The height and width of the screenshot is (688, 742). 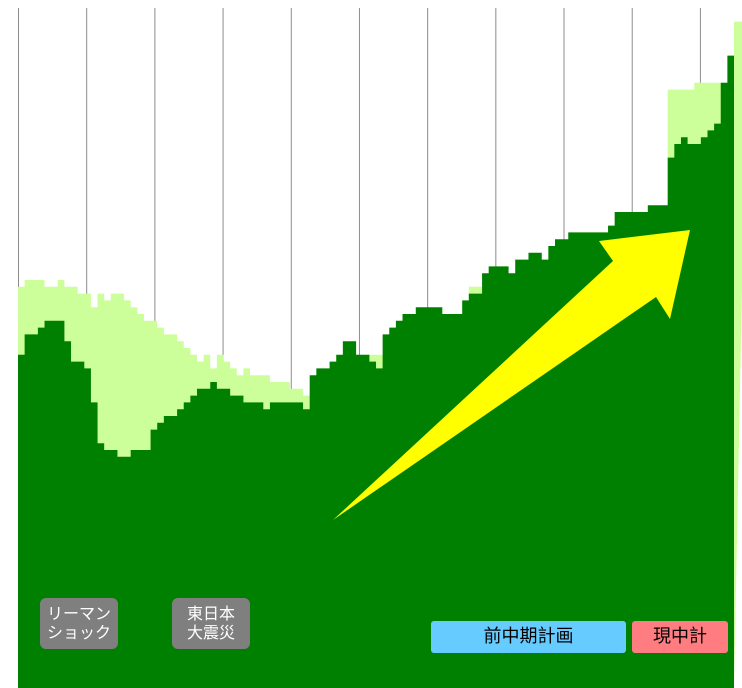 I want to click on current-midterm-plan-label: 現中計, so click(x=680, y=637).